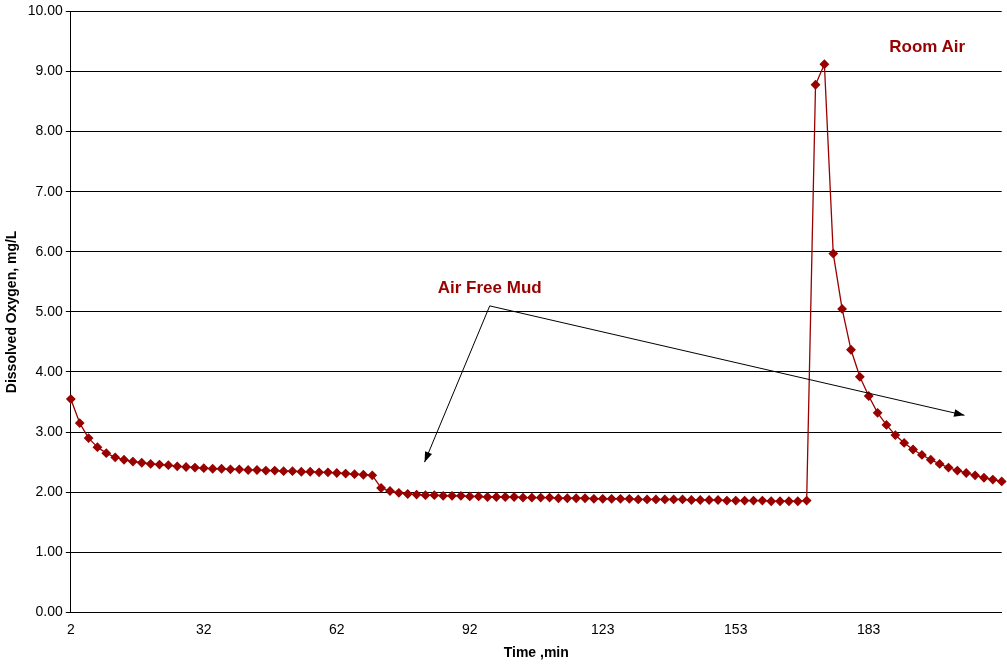  Describe the element at coordinates (603, 628) in the screenshot. I see `x-tick-label: 123` at that location.